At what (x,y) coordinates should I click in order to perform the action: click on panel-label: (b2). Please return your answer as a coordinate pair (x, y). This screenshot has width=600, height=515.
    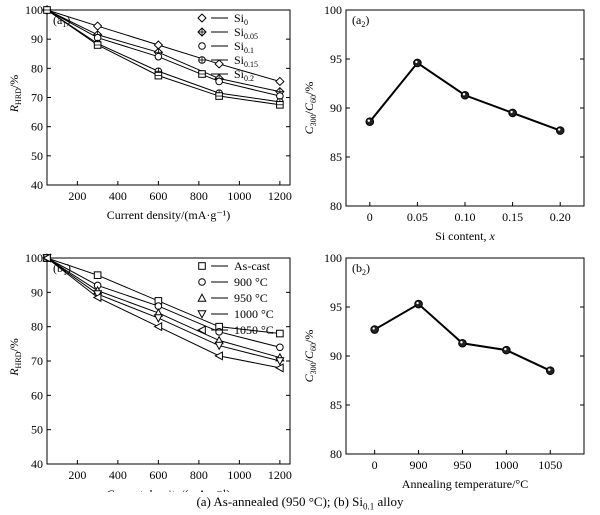
    Looking at the image, I should click on (361, 269).